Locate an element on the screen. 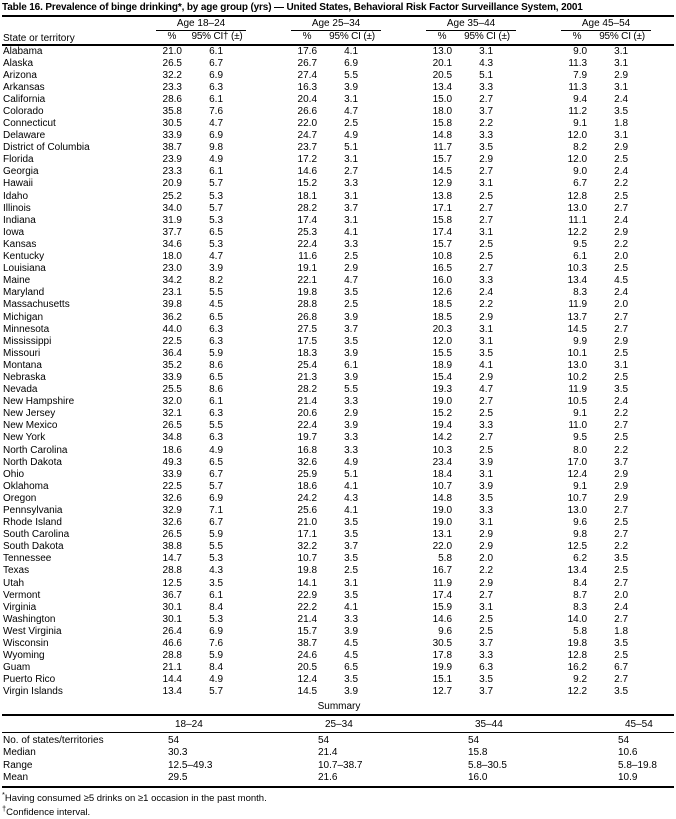  footnote-marker: † is located at coordinates (4, 809).